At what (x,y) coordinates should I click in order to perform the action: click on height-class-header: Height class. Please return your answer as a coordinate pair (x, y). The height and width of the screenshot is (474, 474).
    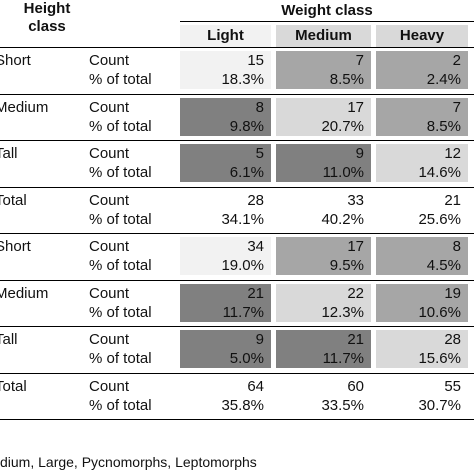
    Looking at the image, I should click on (47, 18).